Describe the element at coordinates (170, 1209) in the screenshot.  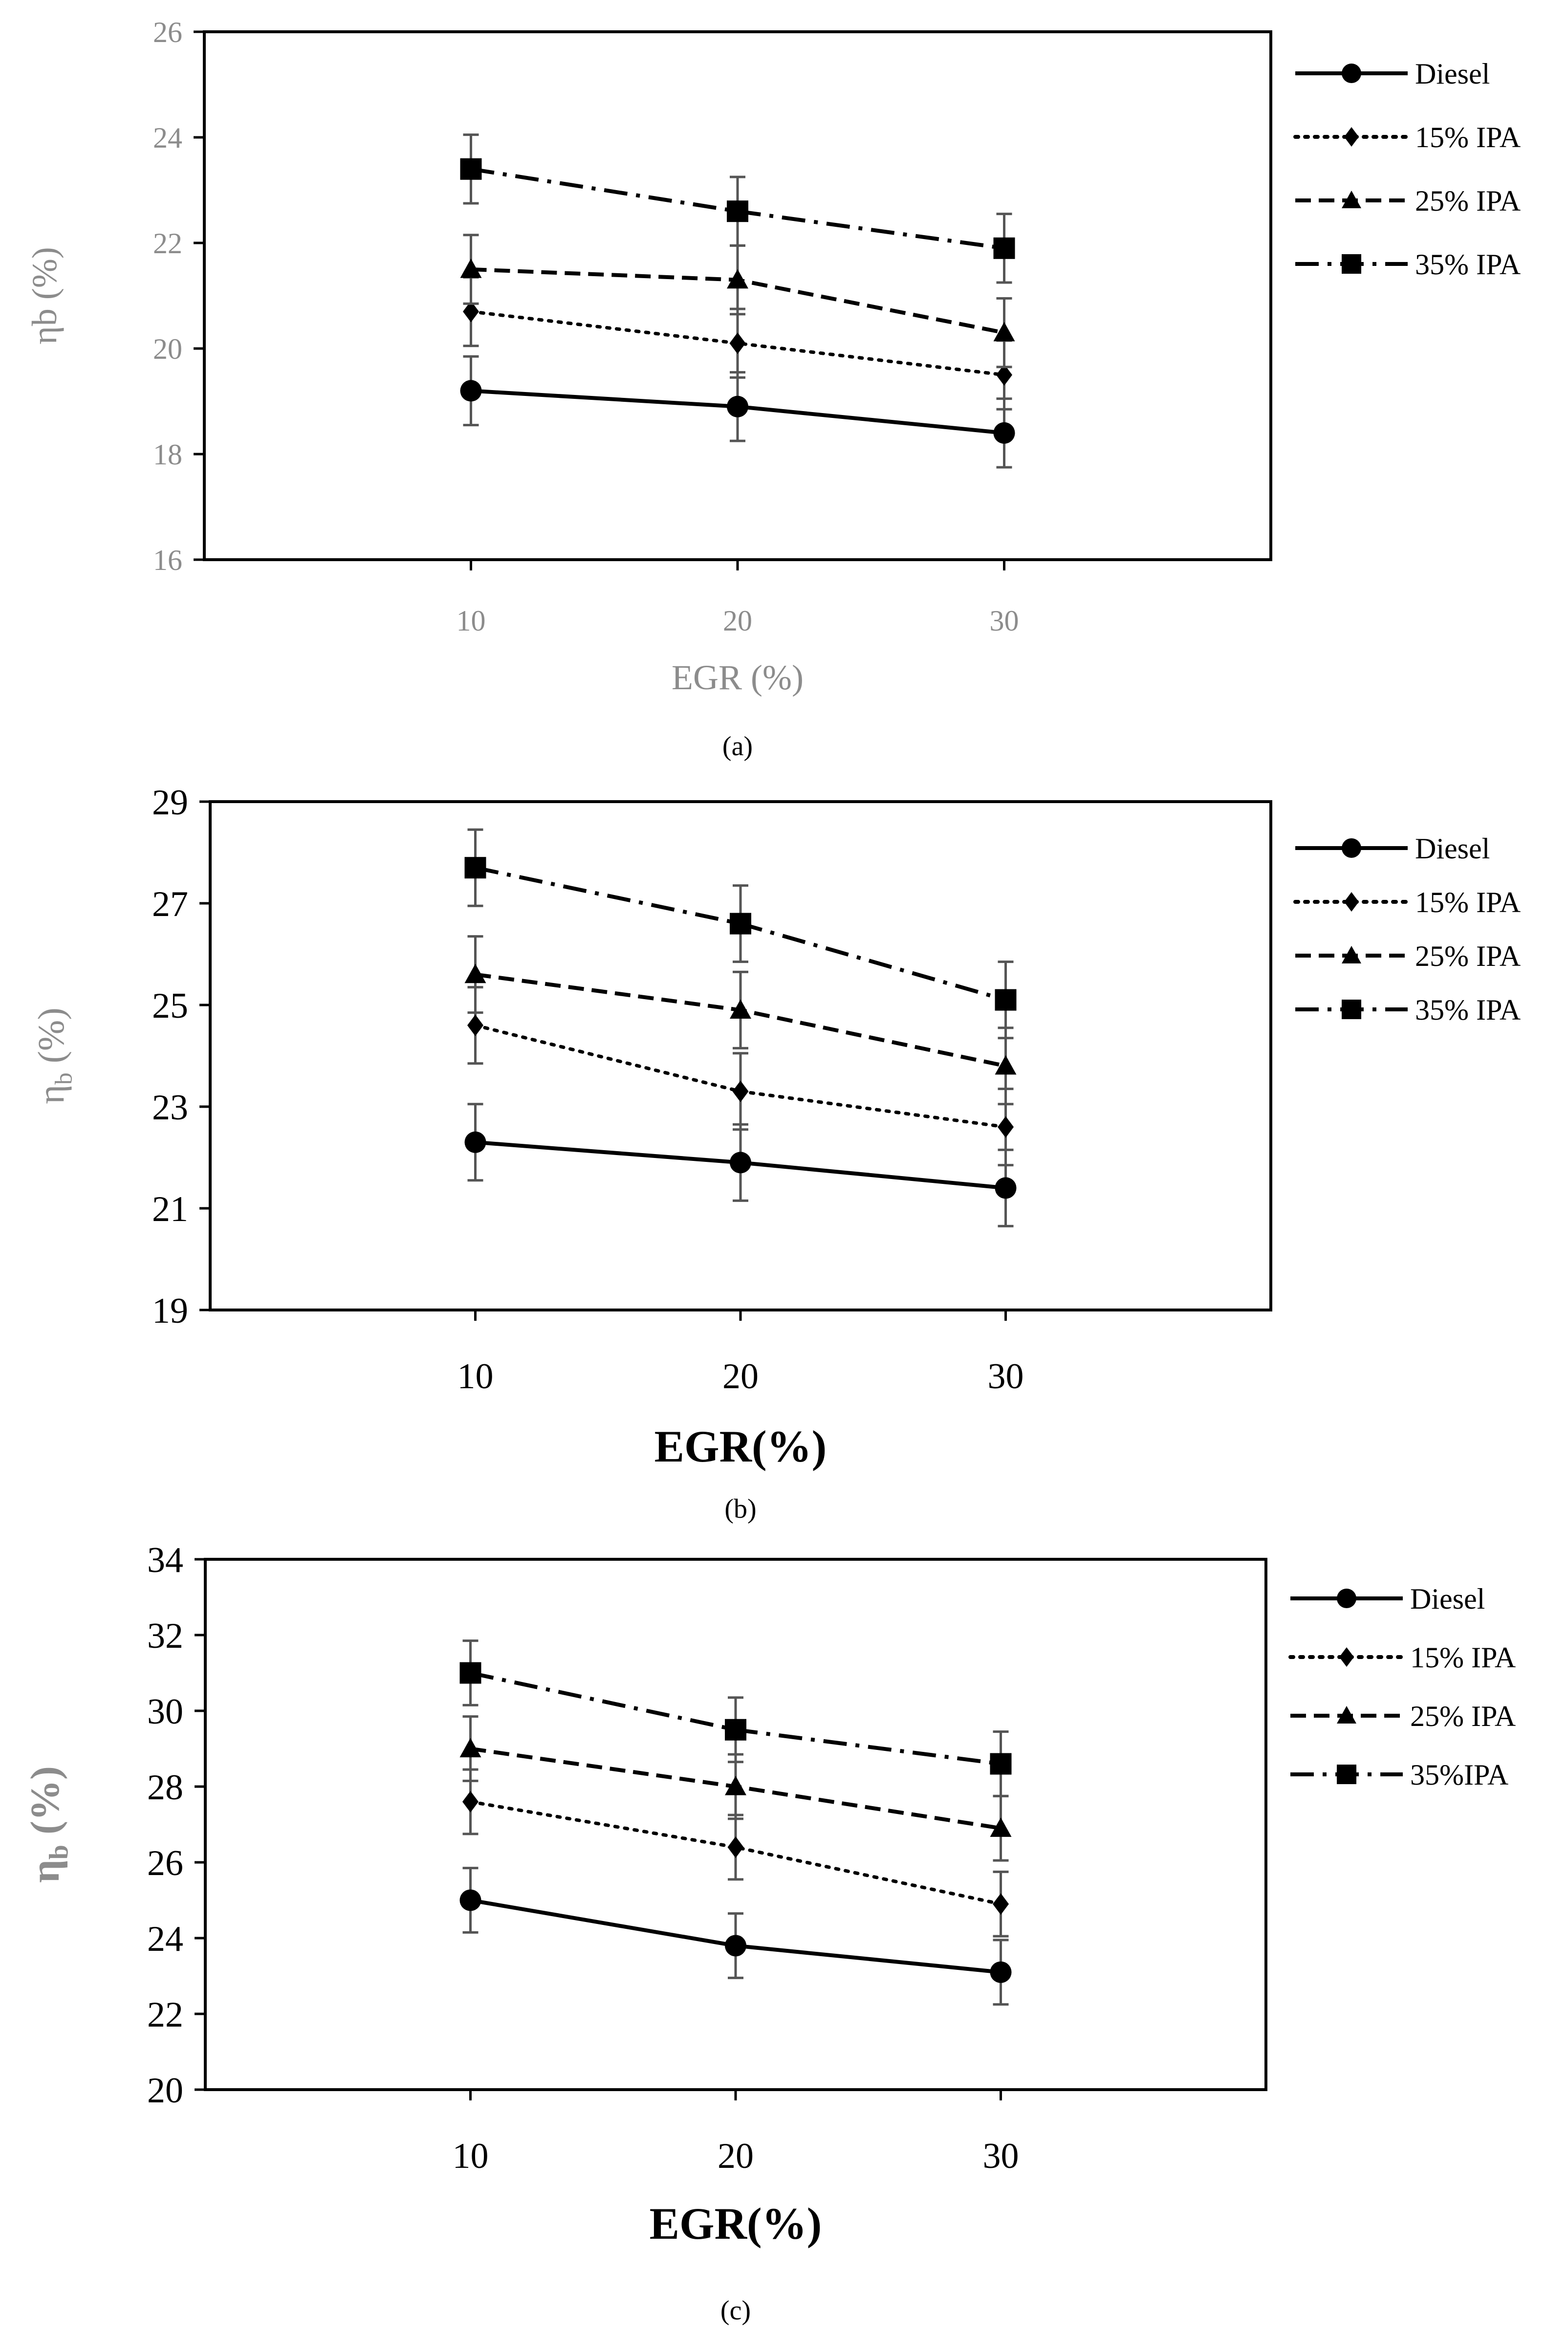
I see `y-tick-label: 21` at that location.